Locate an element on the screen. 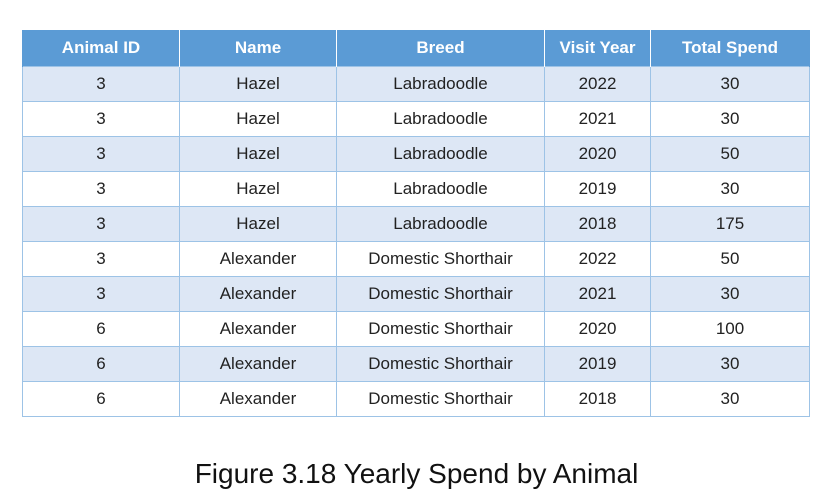 This screenshot has width=833, height=500. table-row: 3 Hazel Labradoodle 2020 50 is located at coordinates (416, 154).